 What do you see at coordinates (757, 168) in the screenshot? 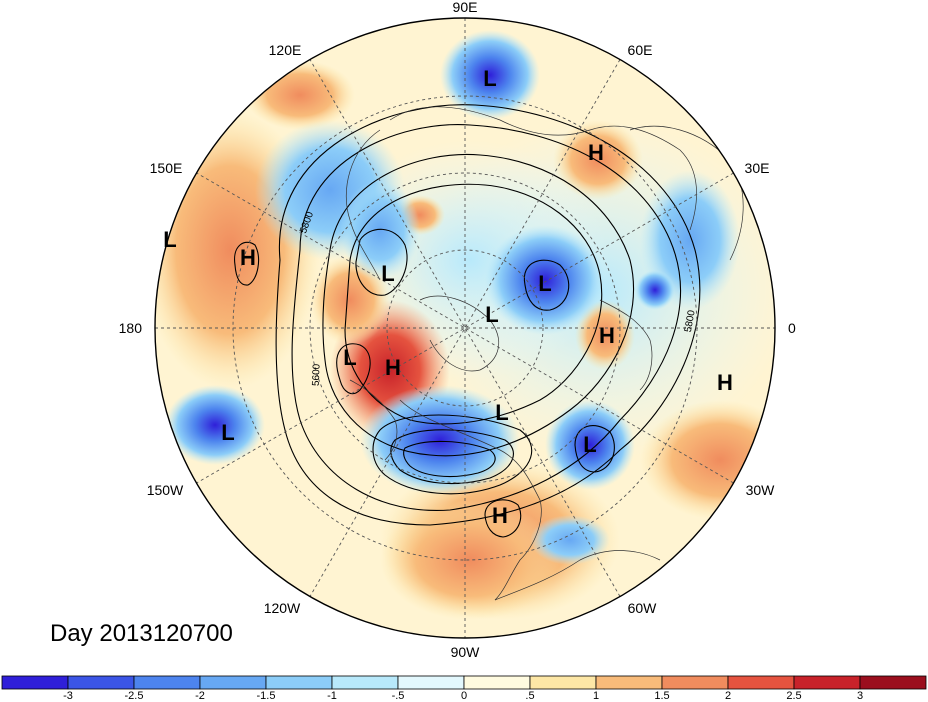
I see `lon-label-30e: 30E` at bounding box center [757, 168].